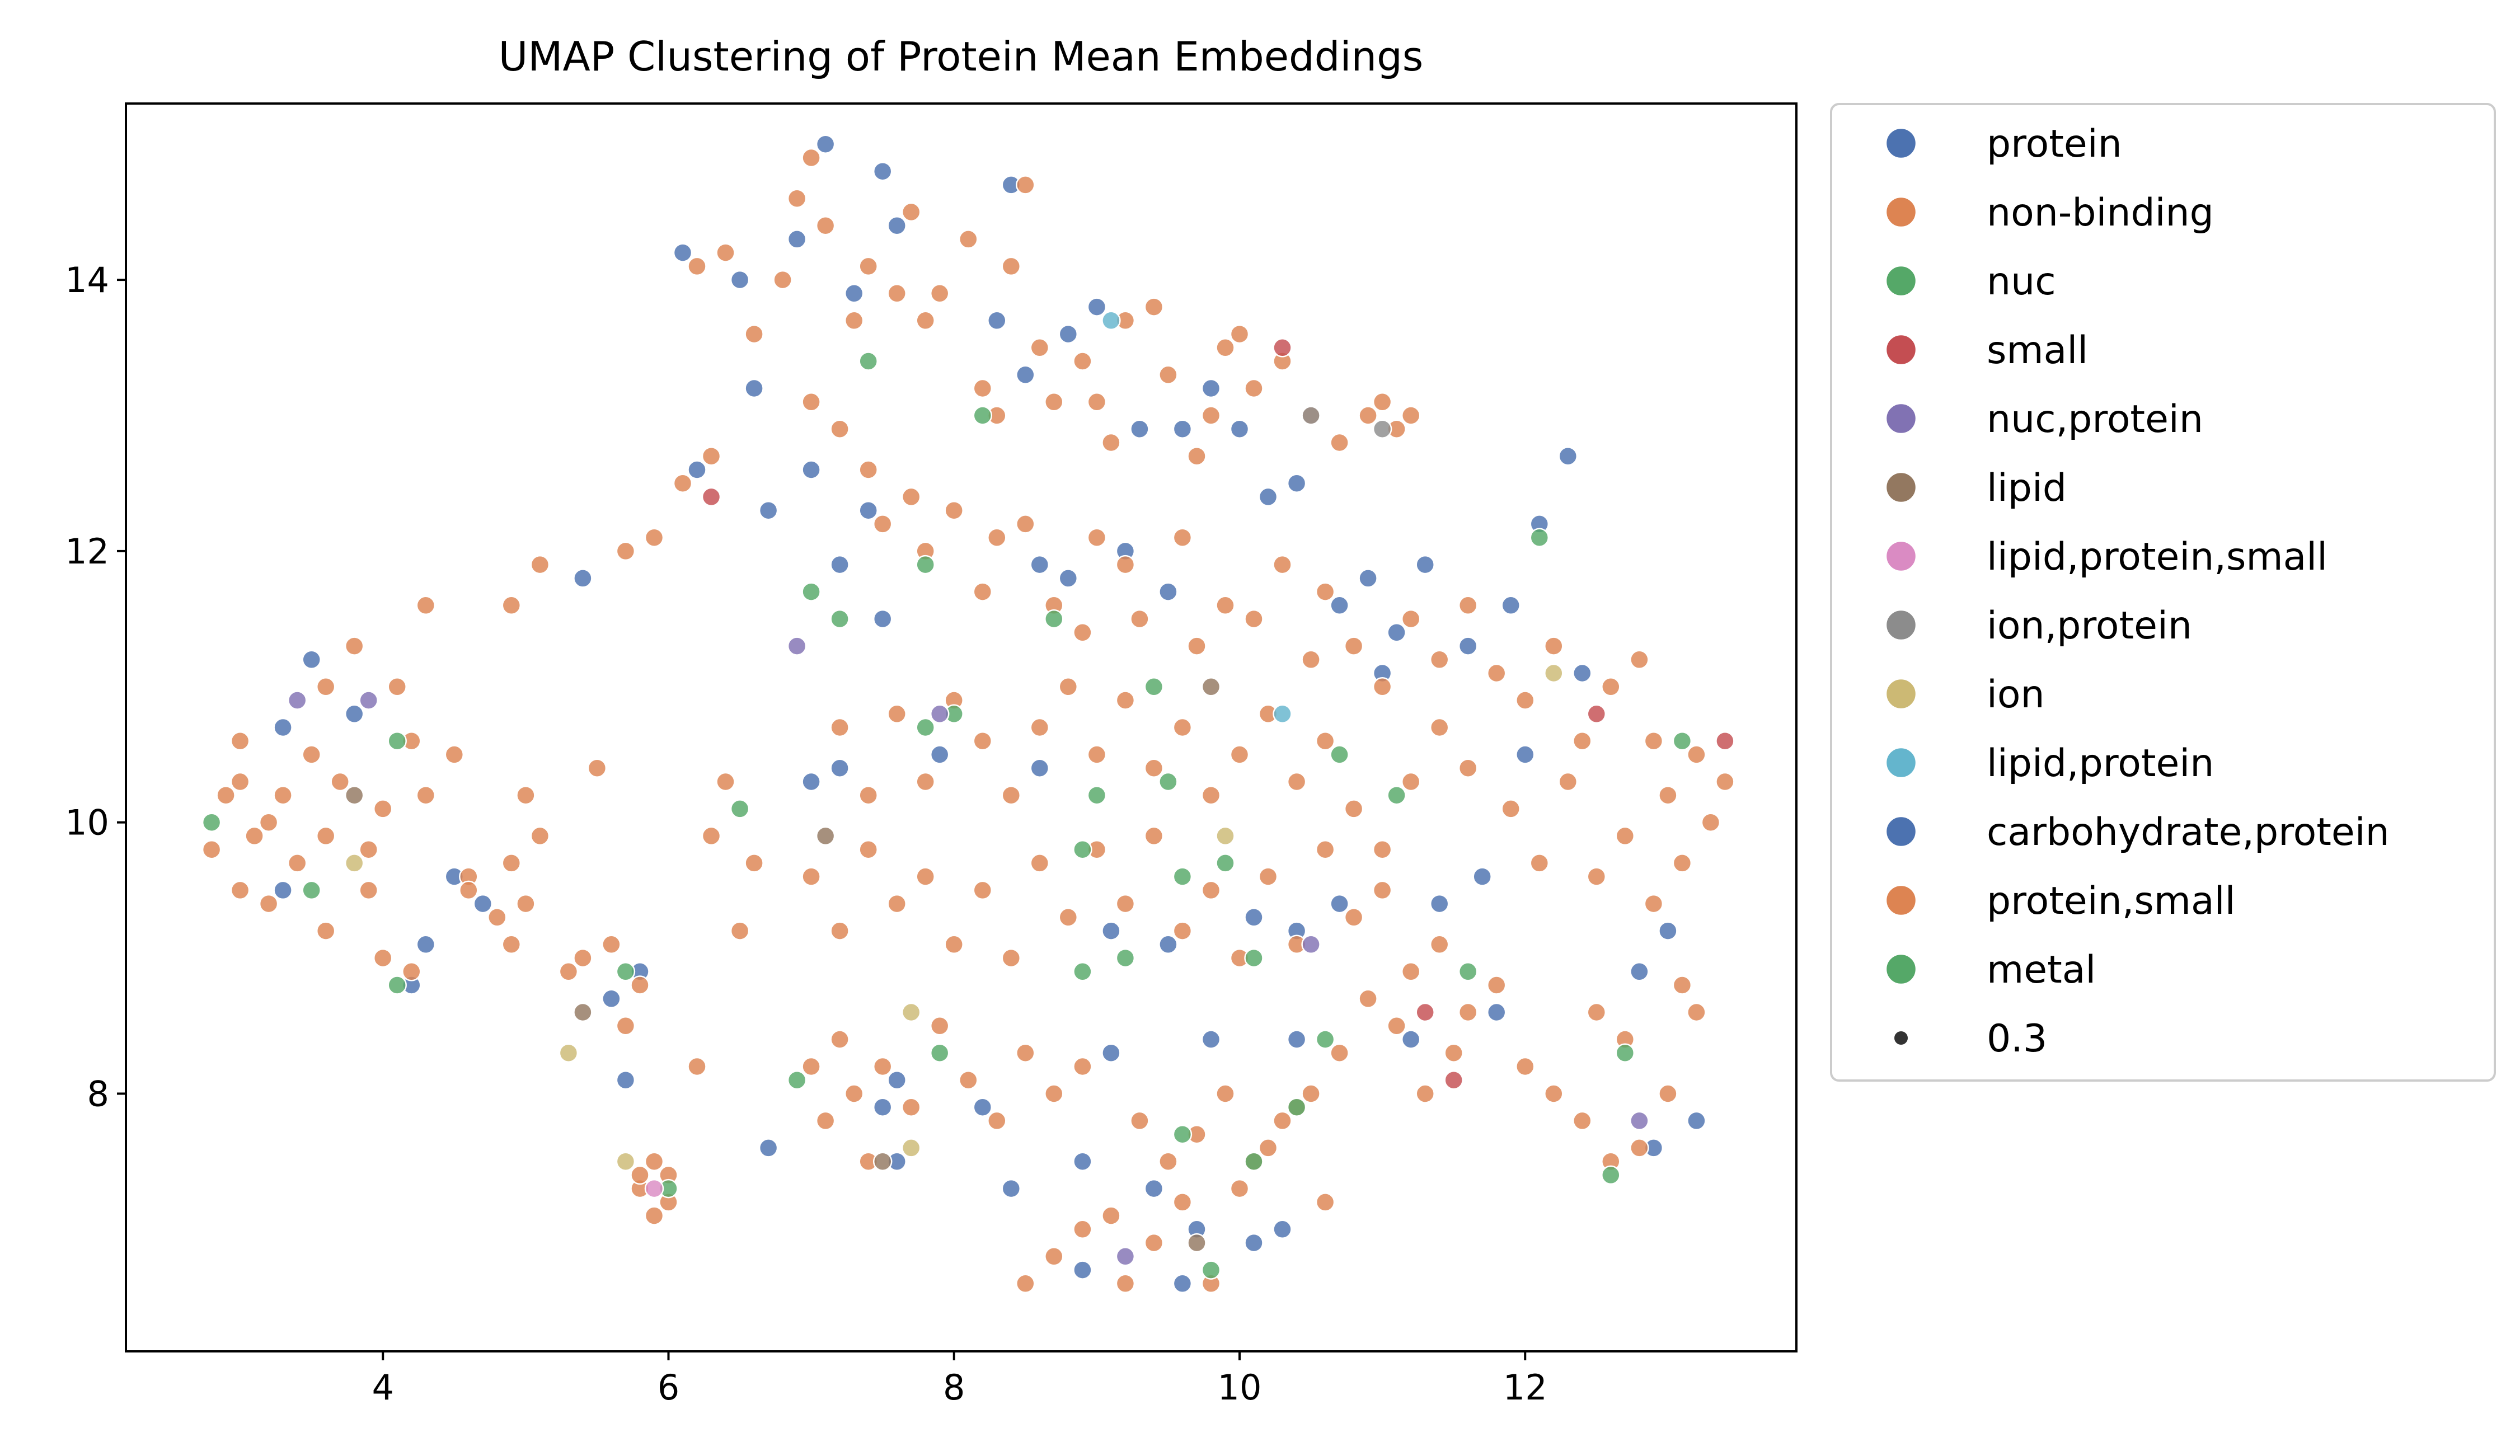 The height and width of the screenshot is (1456, 2520). I want to click on legend-label: lipid, so click(2027, 488).